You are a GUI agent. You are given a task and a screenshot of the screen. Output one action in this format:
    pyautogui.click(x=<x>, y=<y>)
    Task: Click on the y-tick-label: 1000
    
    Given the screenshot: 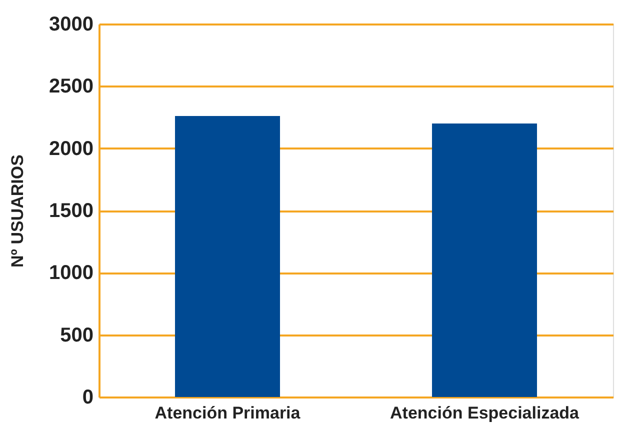 What is the action you would take?
    pyautogui.click(x=71, y=273)
    